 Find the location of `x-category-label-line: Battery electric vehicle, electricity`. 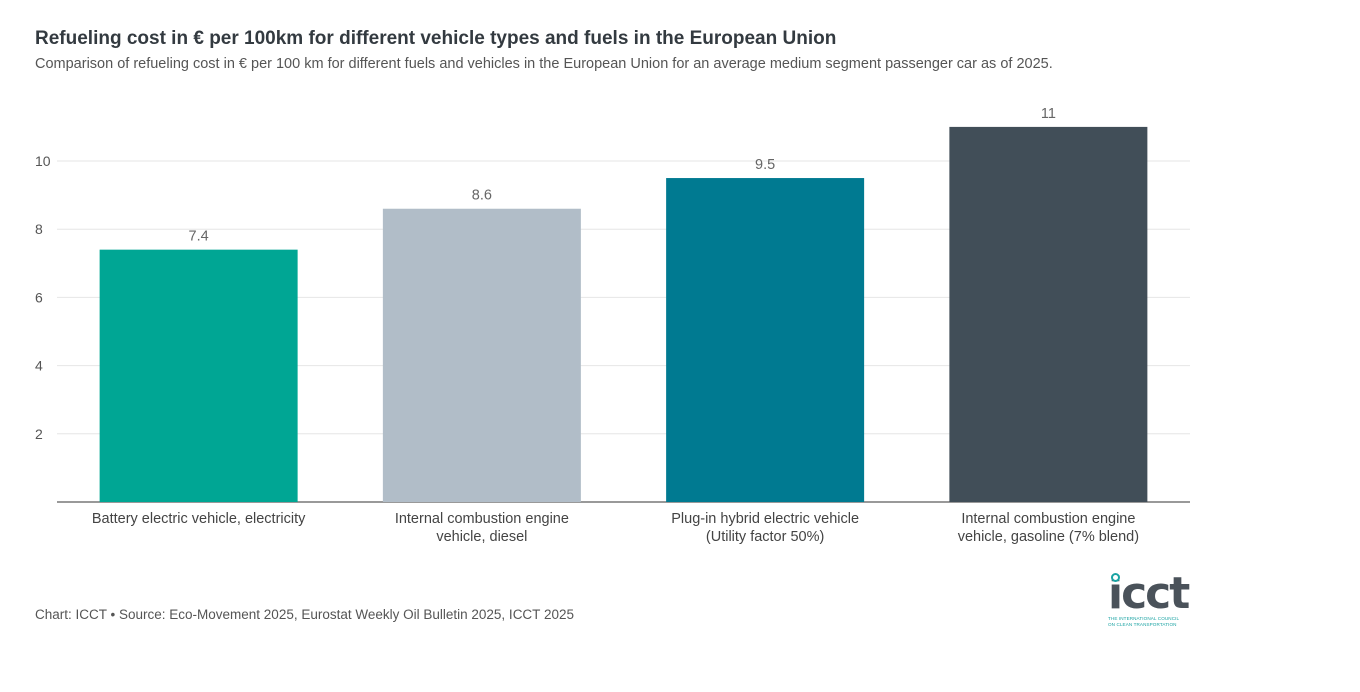

x-category-label-line: Battery electric vehicle, electricity is located at coordinates (199, 519).